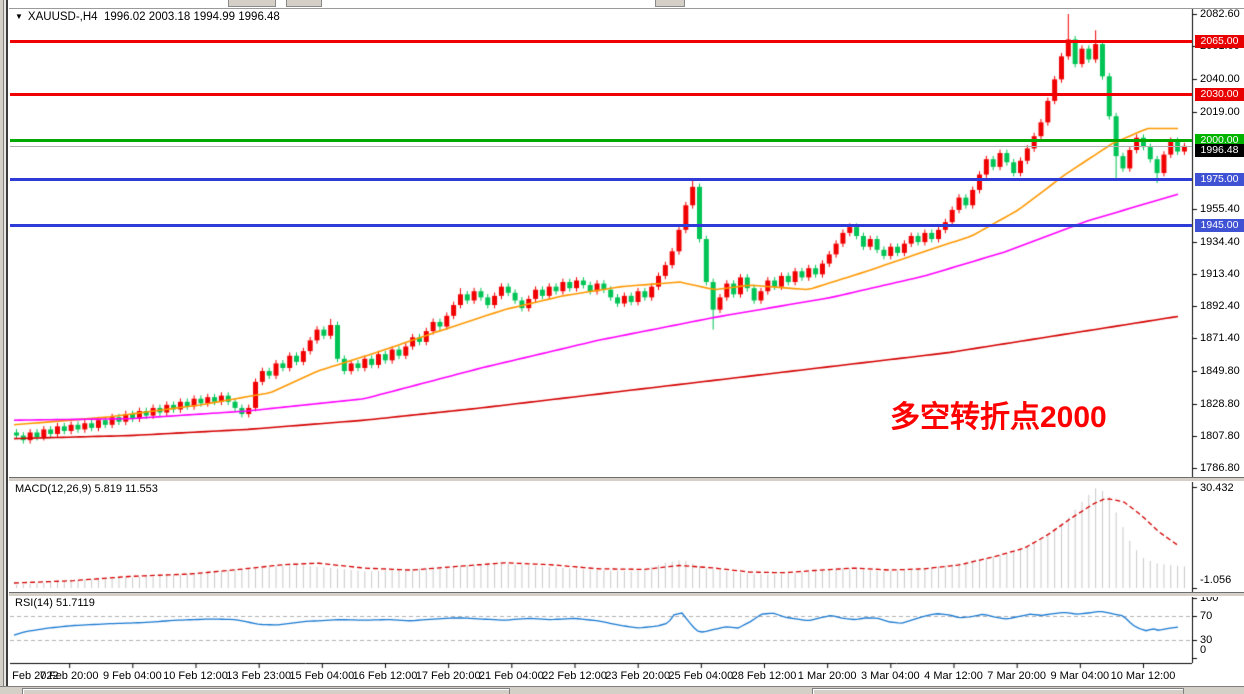  What do you see at coordinates (385, 676) in the screenshot?
I see `time-label: 16 Feb 12:00` at bounding box center [385, 676].